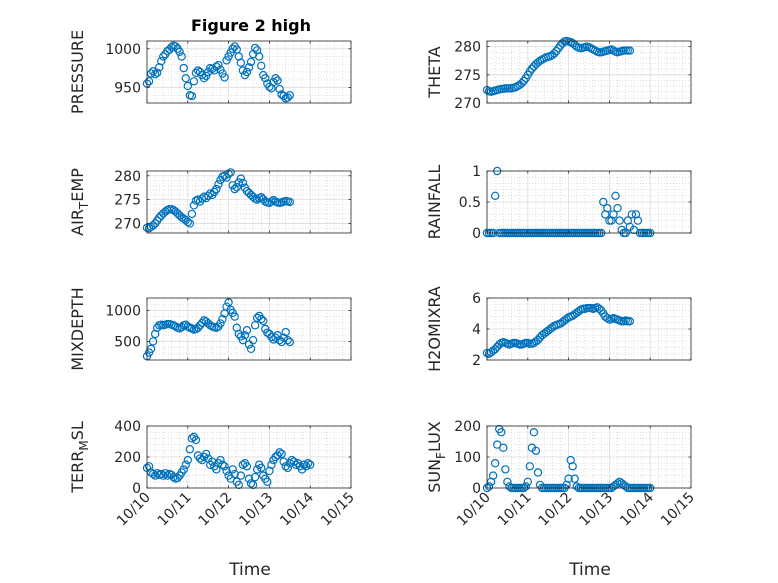 This screenshot has width=778, height=583. Describe the element at coordinates (210, 72) in the screenshot. I see `panel-pressure: 950 1000 PRESSURE` at that location.